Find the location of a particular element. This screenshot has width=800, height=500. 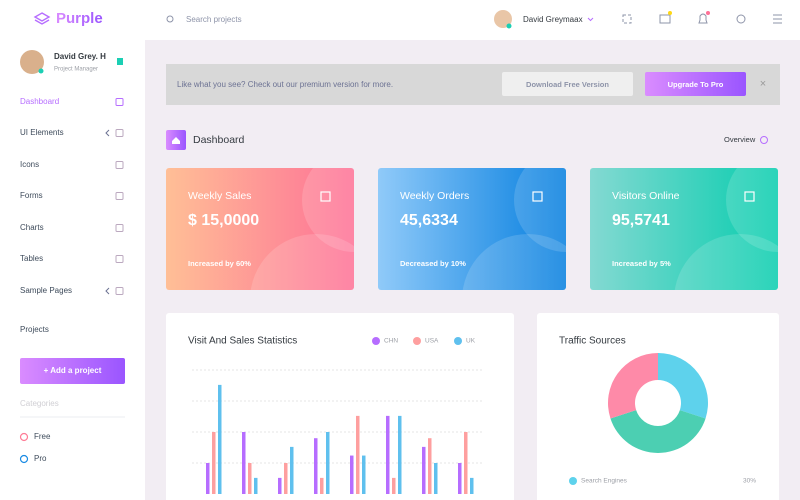

download-button is located at coordinates (567, 84).